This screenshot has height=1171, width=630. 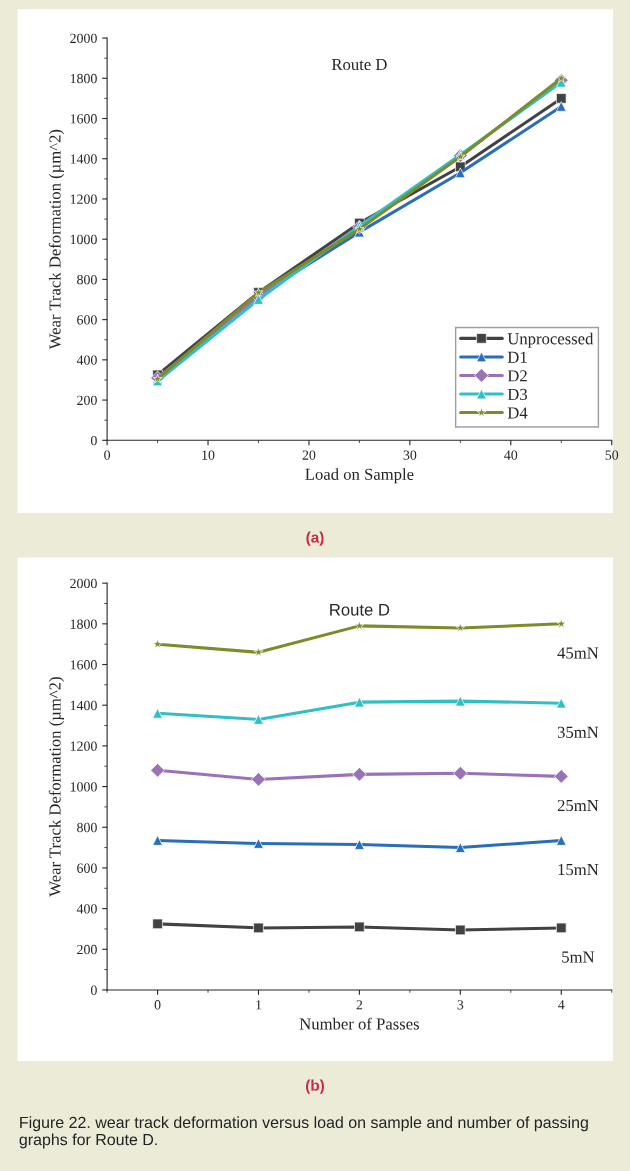 I want to click on legend-label: D2, so click(x=517, y=376).